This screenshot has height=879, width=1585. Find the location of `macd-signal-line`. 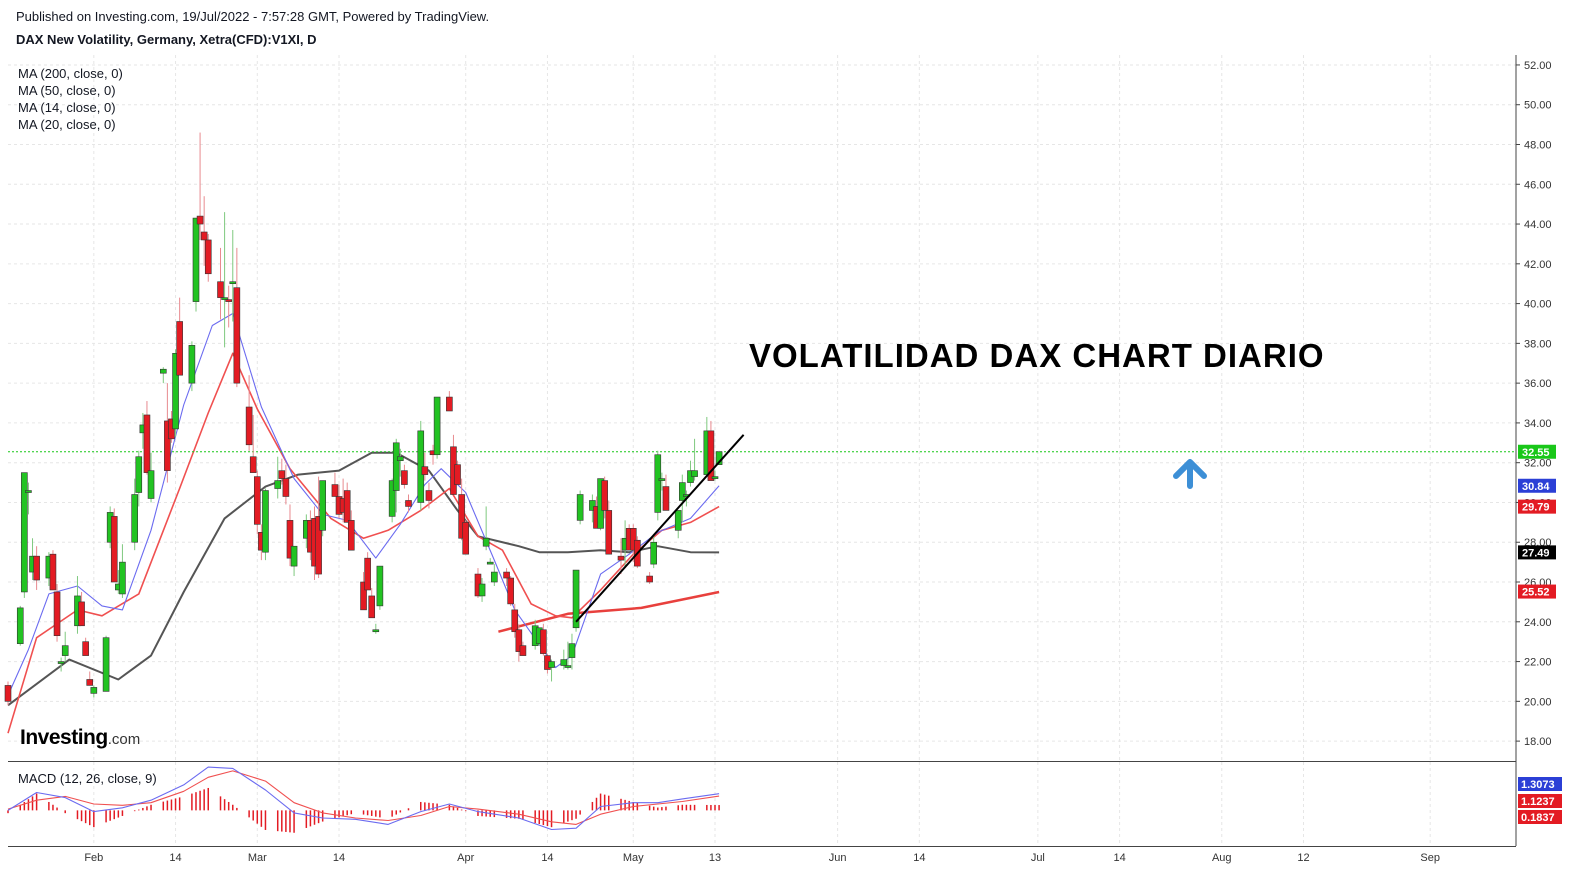

macd-signal-line is located at coordinates (363, 797).